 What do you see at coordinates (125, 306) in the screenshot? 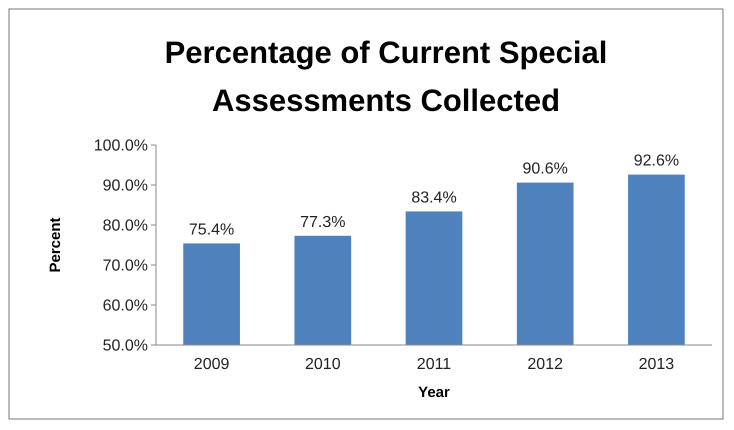
I see `y-tick-label: 60.0%` at bounding box center [125, 306].